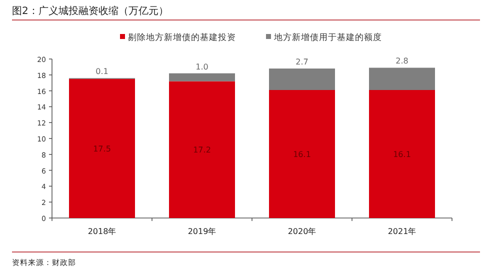 This screenshot has height=275, width=500. Describe the element at coordinates (202, 67) in the screenshot. I see `data-label: 1.0` at that location.